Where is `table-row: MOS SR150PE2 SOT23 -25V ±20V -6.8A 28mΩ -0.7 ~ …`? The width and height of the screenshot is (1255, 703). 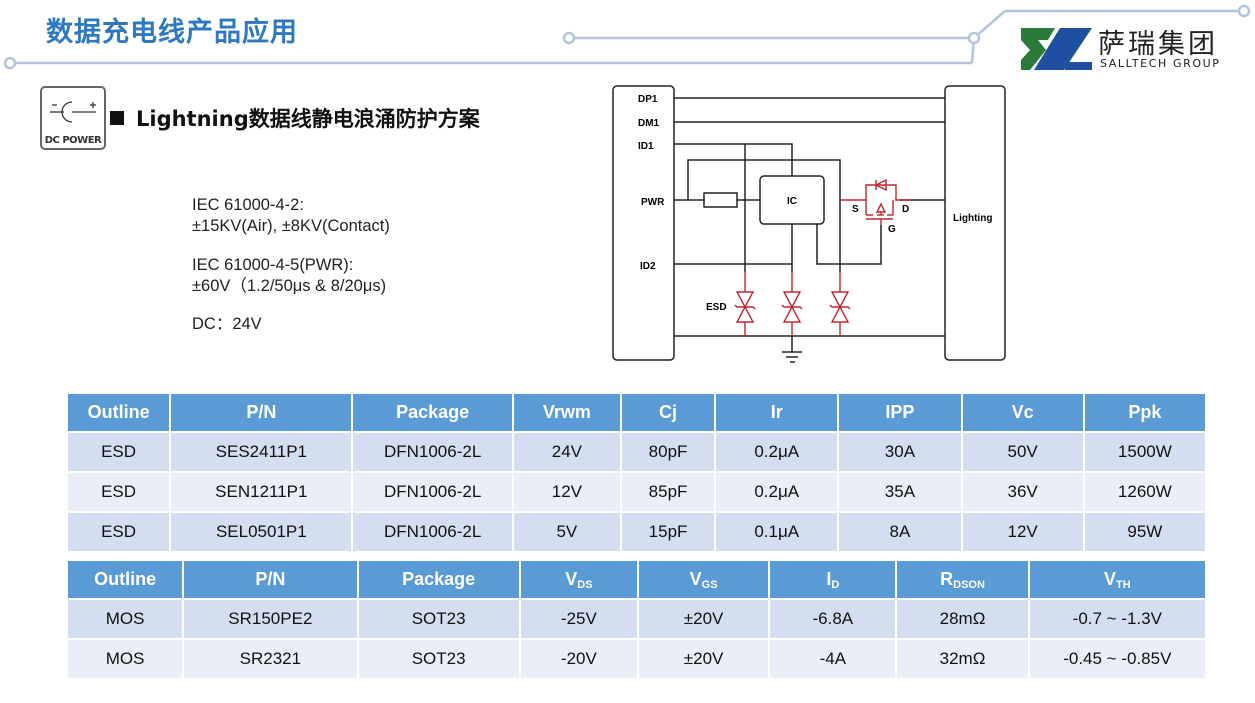 table-row: MOS SR150PE2 SOT23 -25V ±20V -6.8A 28mΩ -0.7 ~ … is located at coordinates (636, 619).